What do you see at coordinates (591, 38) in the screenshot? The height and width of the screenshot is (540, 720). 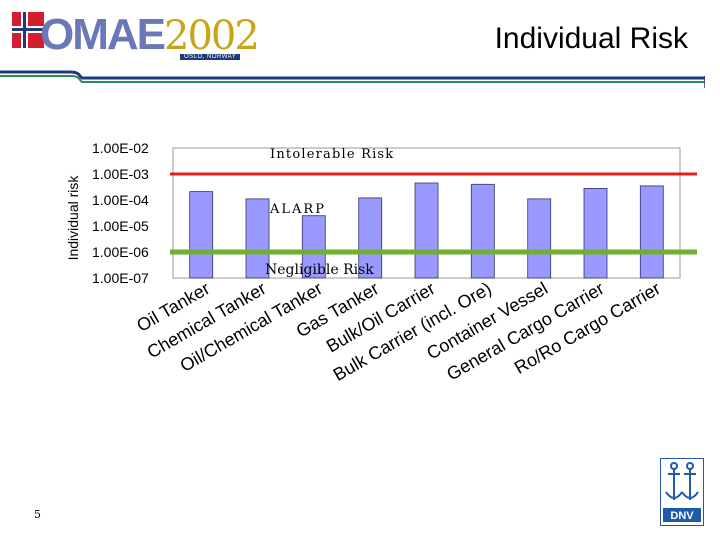 I see `slide-title: Individual Risk` at bounding box center [591, 38].